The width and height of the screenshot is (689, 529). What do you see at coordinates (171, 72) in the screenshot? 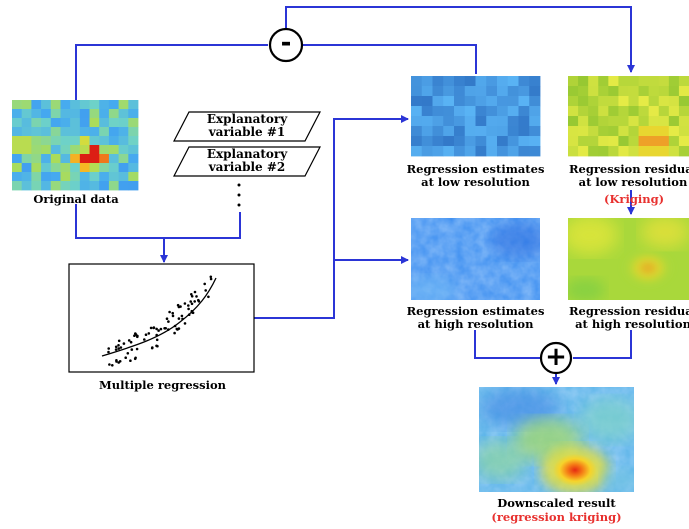
I see `connector-original-to-minus` at bounding box center [171, 72].